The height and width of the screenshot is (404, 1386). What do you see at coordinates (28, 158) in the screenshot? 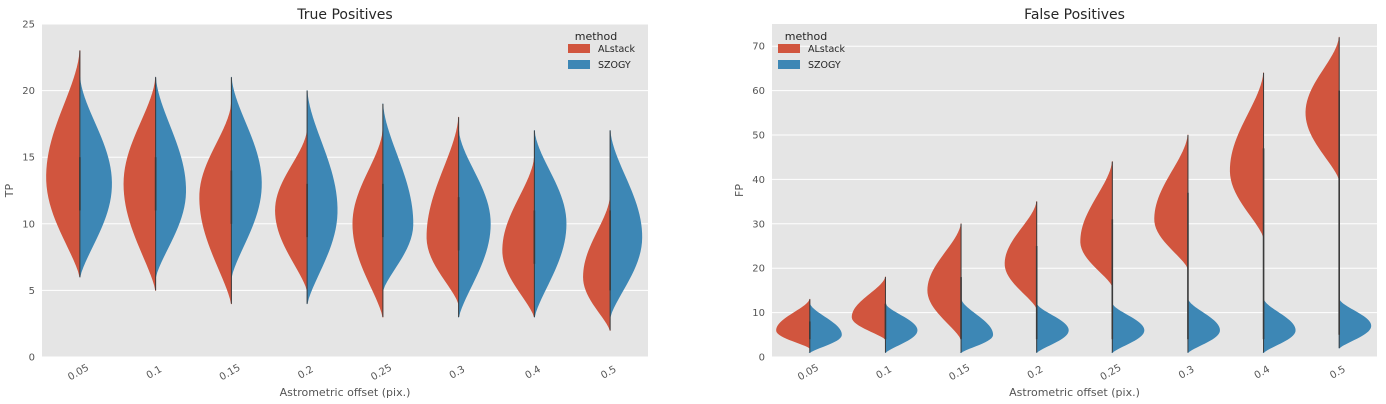
I see `y-tick-label: 15` at bounding box center [28, 158].